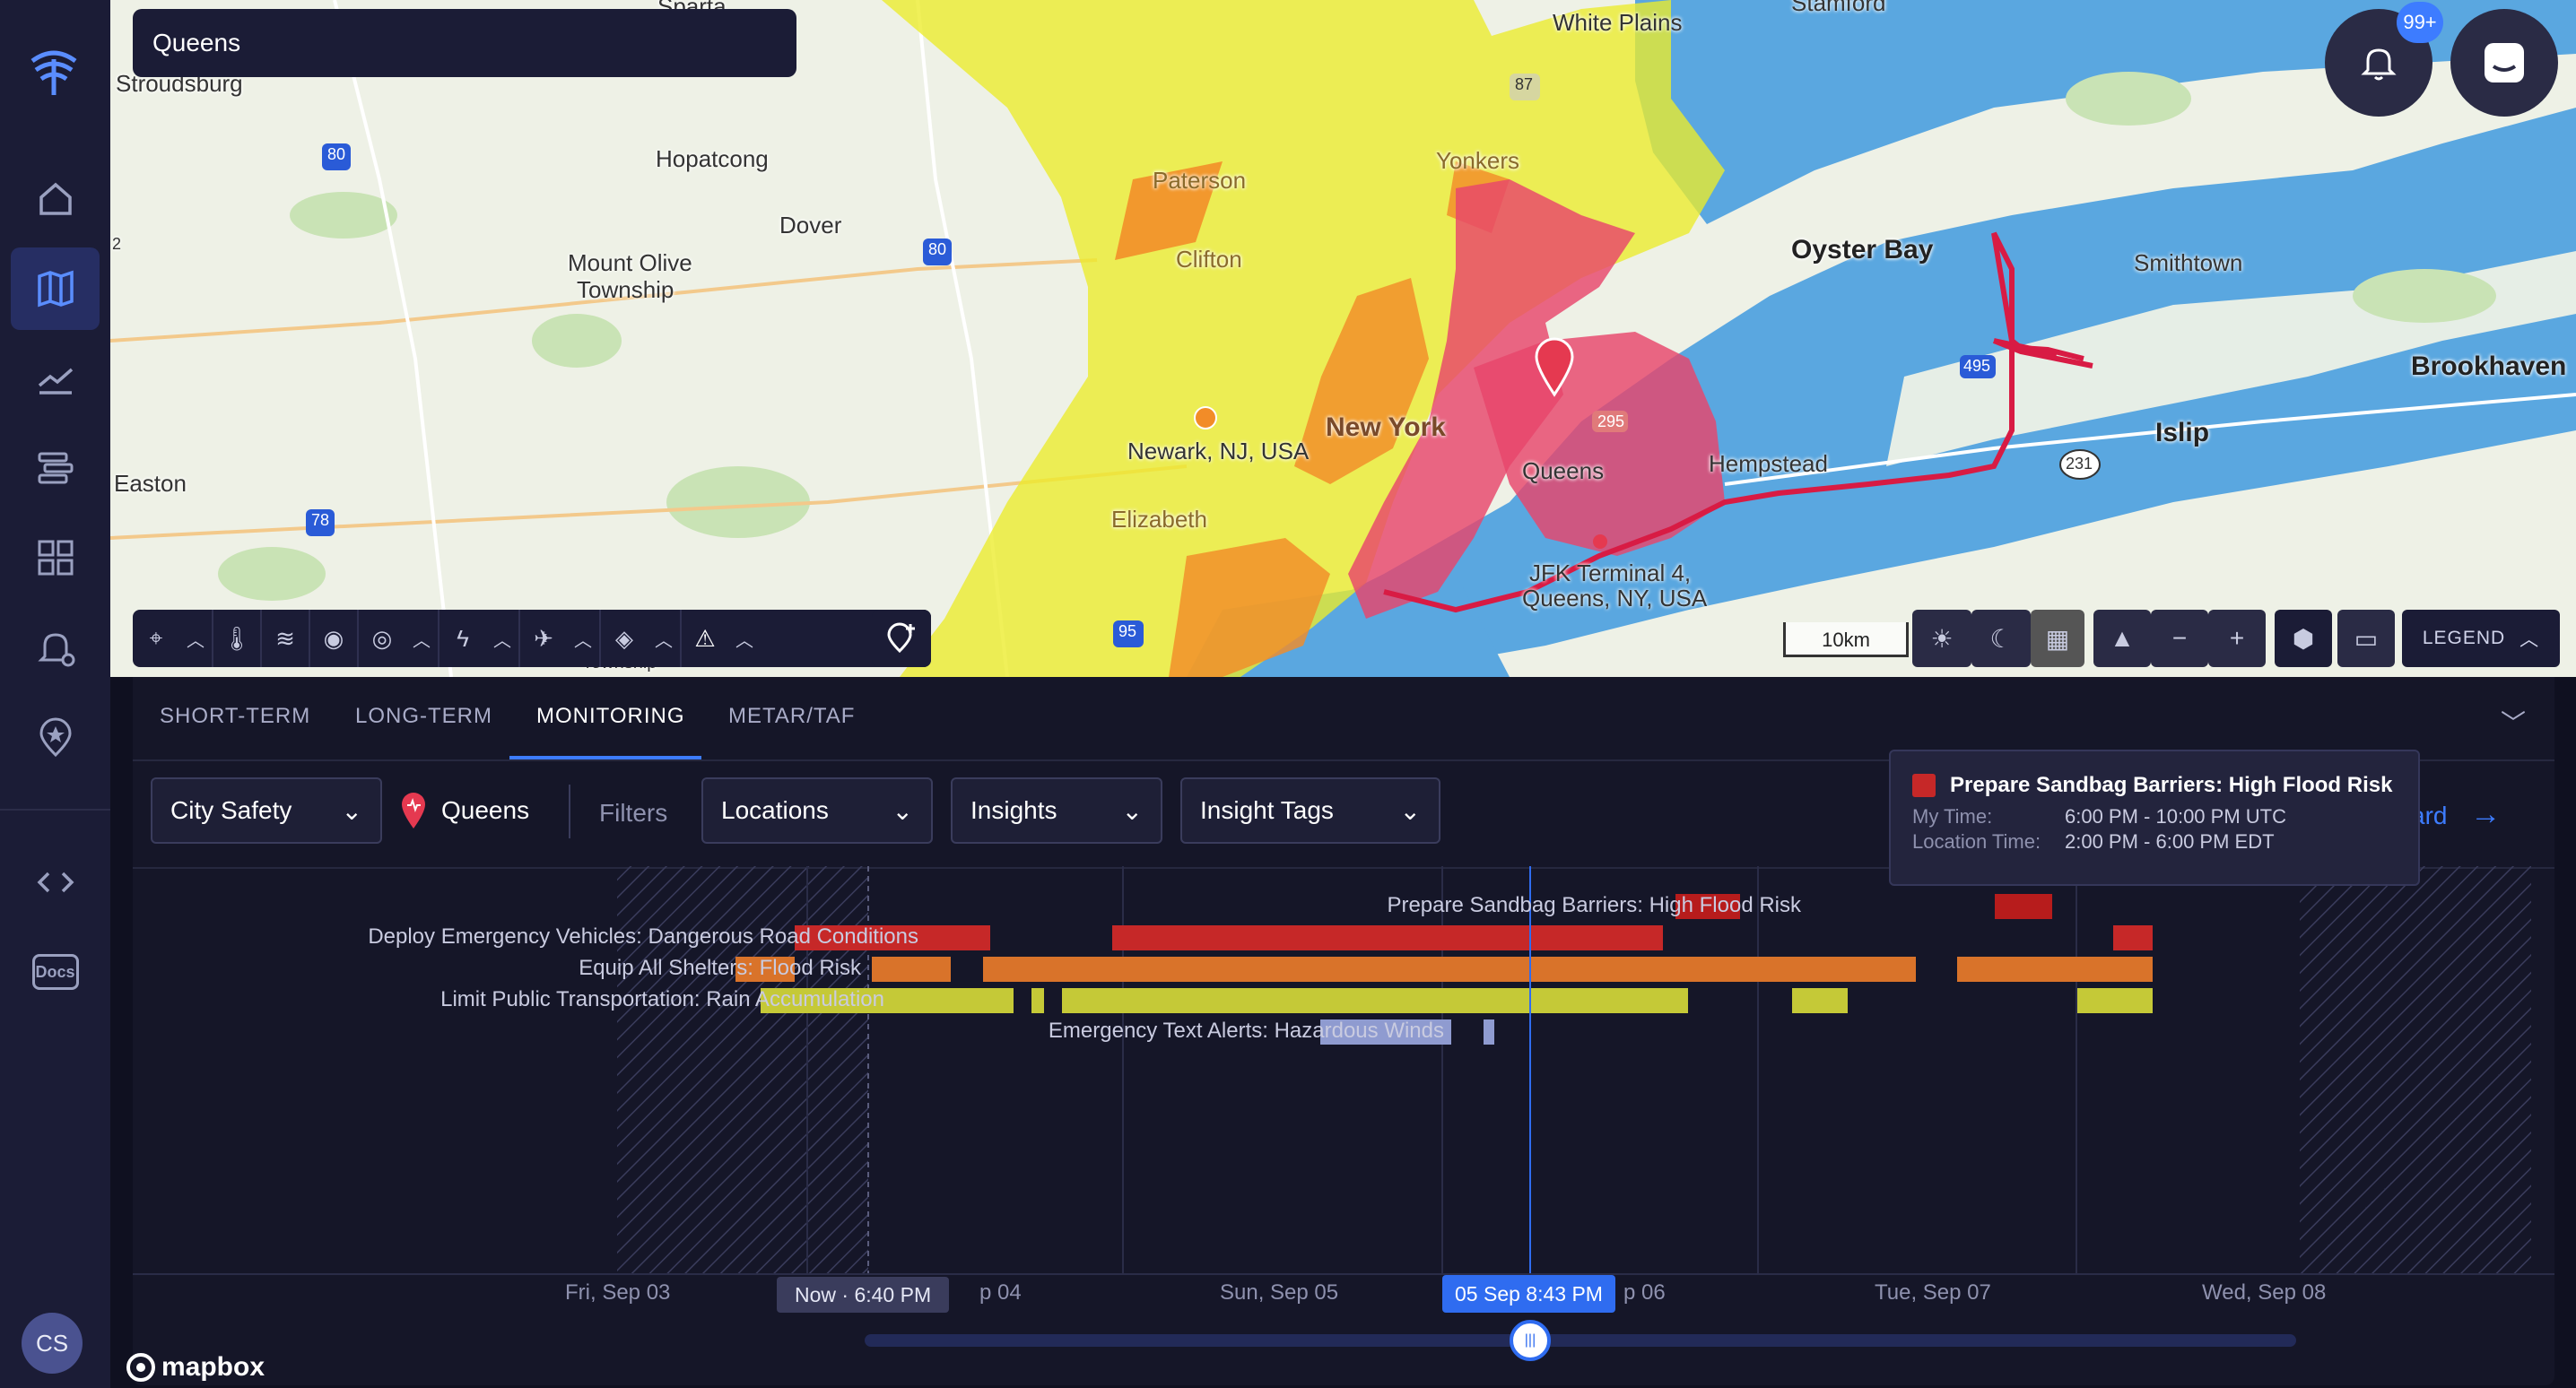  Describe the element at coordinates (775, 810) in the screenshot. I see `locations-label: Locations` at that location.